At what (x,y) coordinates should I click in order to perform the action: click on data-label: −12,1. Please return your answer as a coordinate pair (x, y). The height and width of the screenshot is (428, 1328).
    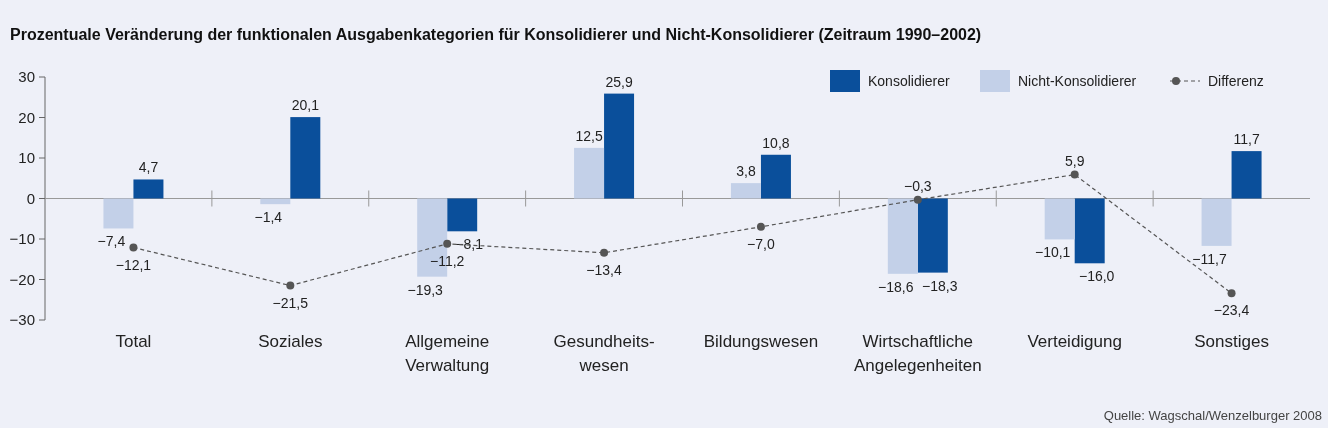
    Looking at the image, I should click on (133, 264).